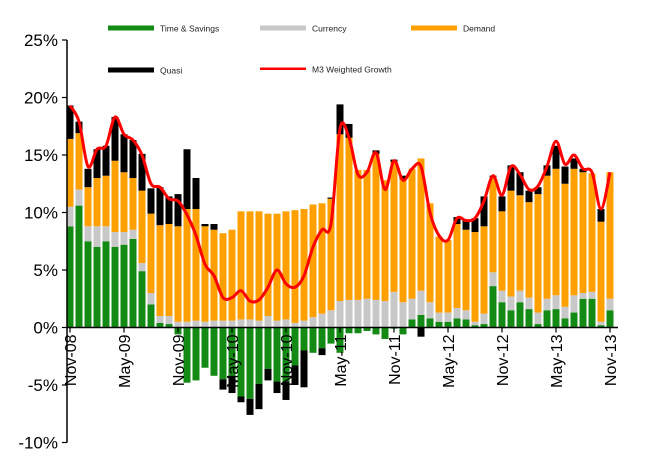 The width and height of the screenshot is (650, 463). I want to click on x-tick-label: Nov-10, so click(287, 360).